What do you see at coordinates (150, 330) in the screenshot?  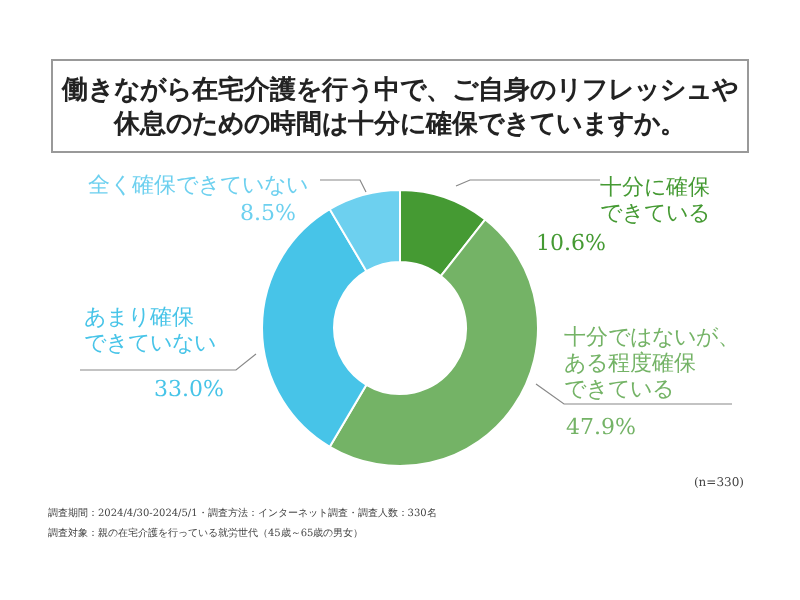 I see `slice-label: あまり確保できていない` at bounding box center [150, 330].